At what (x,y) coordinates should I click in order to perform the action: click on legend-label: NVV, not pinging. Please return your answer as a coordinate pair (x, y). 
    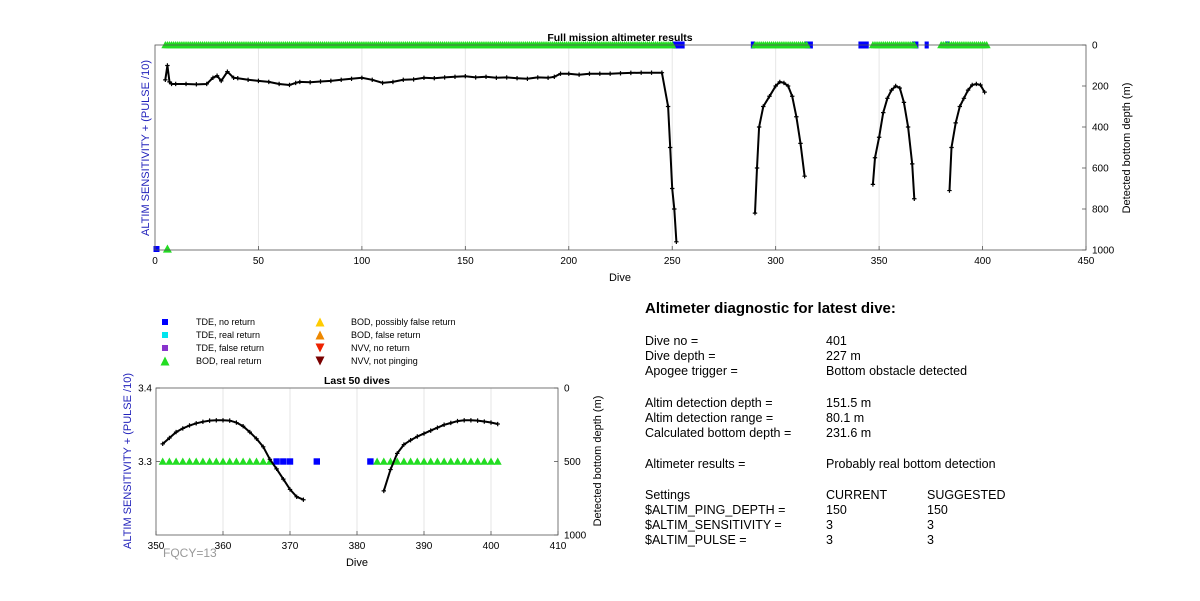
    Looking at the image, I should click on (384, 361).